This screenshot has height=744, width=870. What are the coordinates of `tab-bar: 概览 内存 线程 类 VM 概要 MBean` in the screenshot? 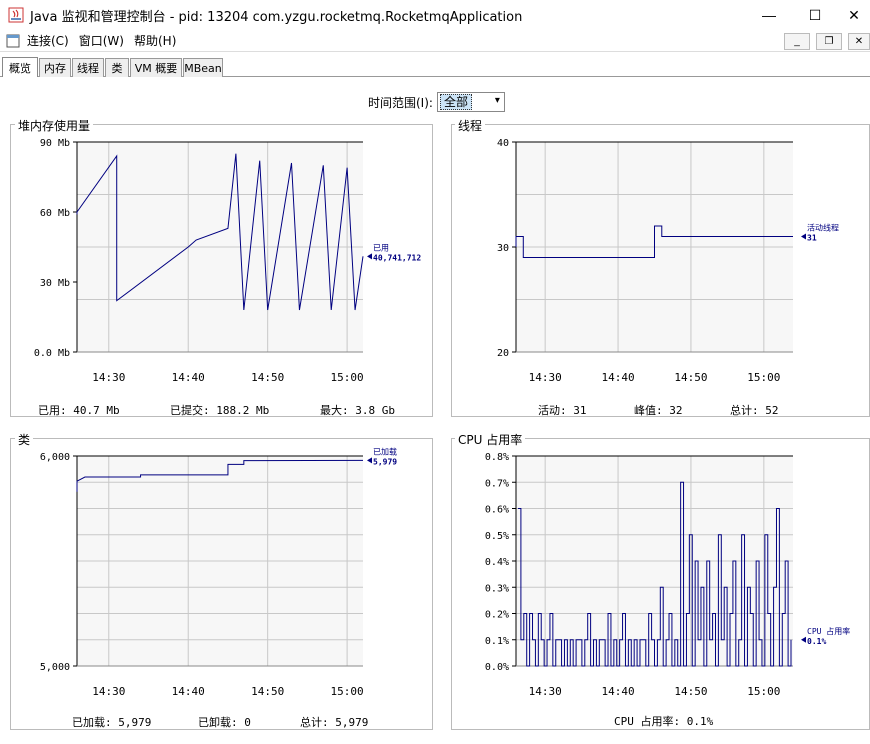 It's located at (435, 89).